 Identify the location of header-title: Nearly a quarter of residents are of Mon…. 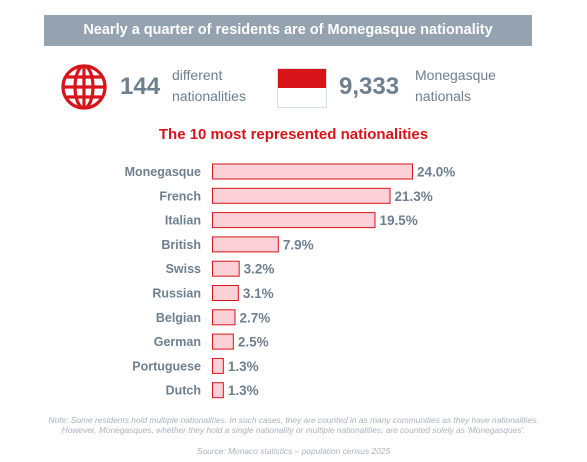
(288, 30).